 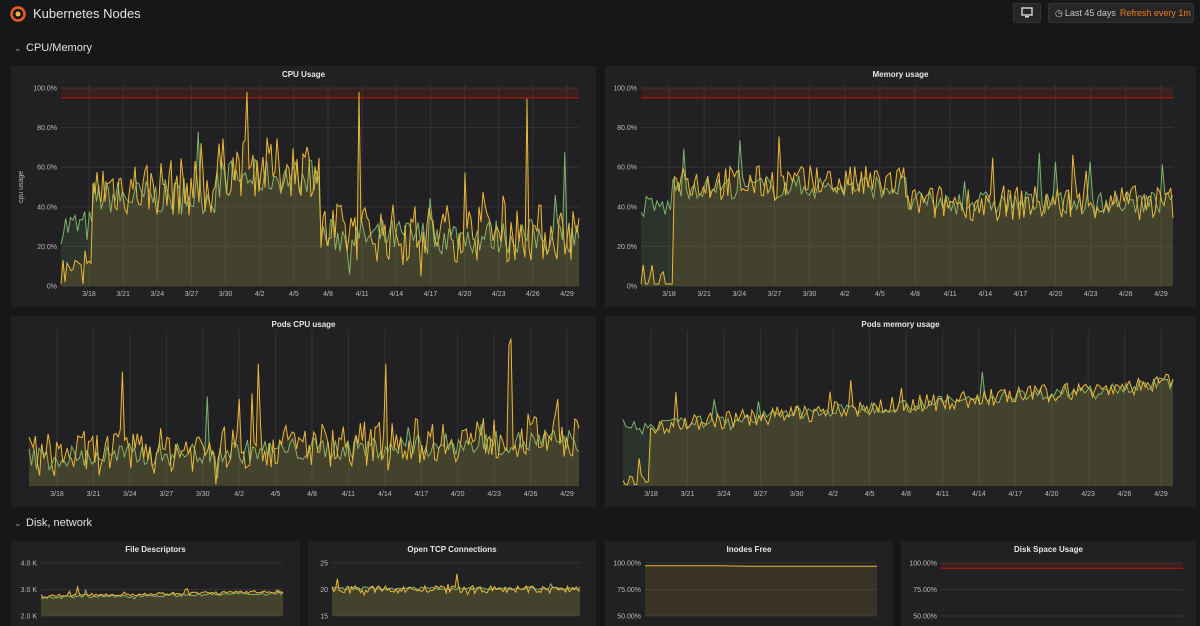 What do you see at coordinates (324, 590) in the screenshot?
I see `y-tick-label: 20` at bounding box center [324, 590].